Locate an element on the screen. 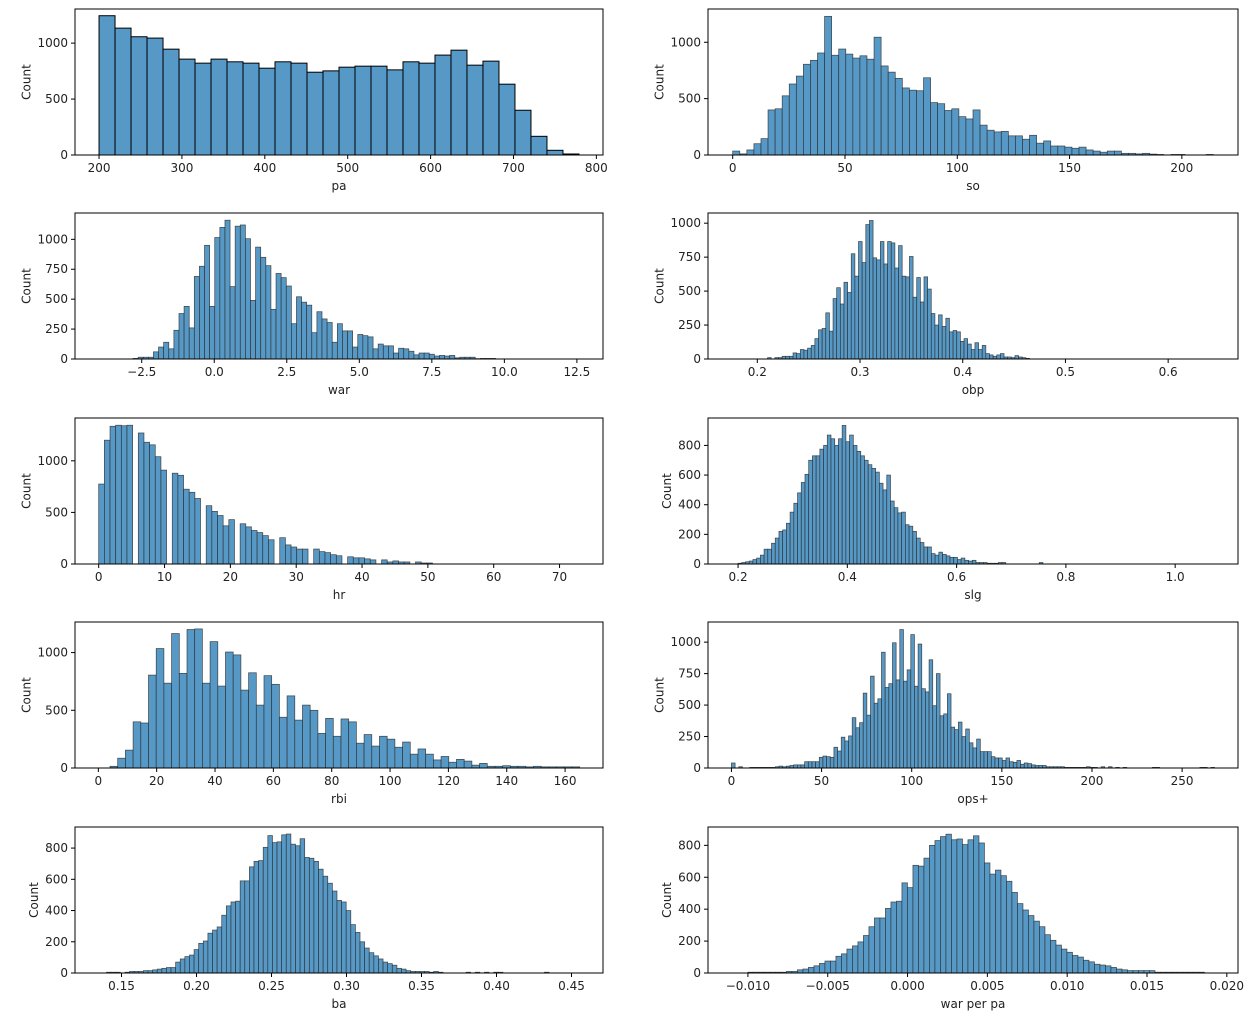 This screenshot has width=1254, height=1025. histogram-panel-hr: 0 10 20 30 40 50 60 70 0 500 1000 hr Count is located at coordinates (312, 509).